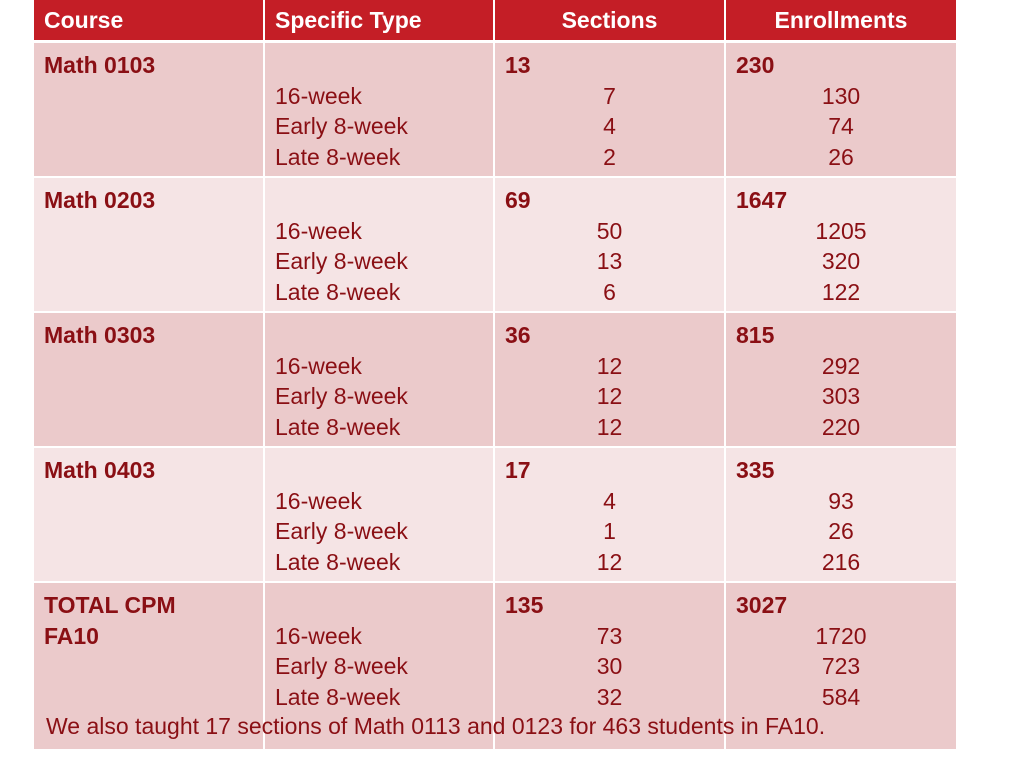  I want to click on enrollments-value: 216, so click(841, 562).